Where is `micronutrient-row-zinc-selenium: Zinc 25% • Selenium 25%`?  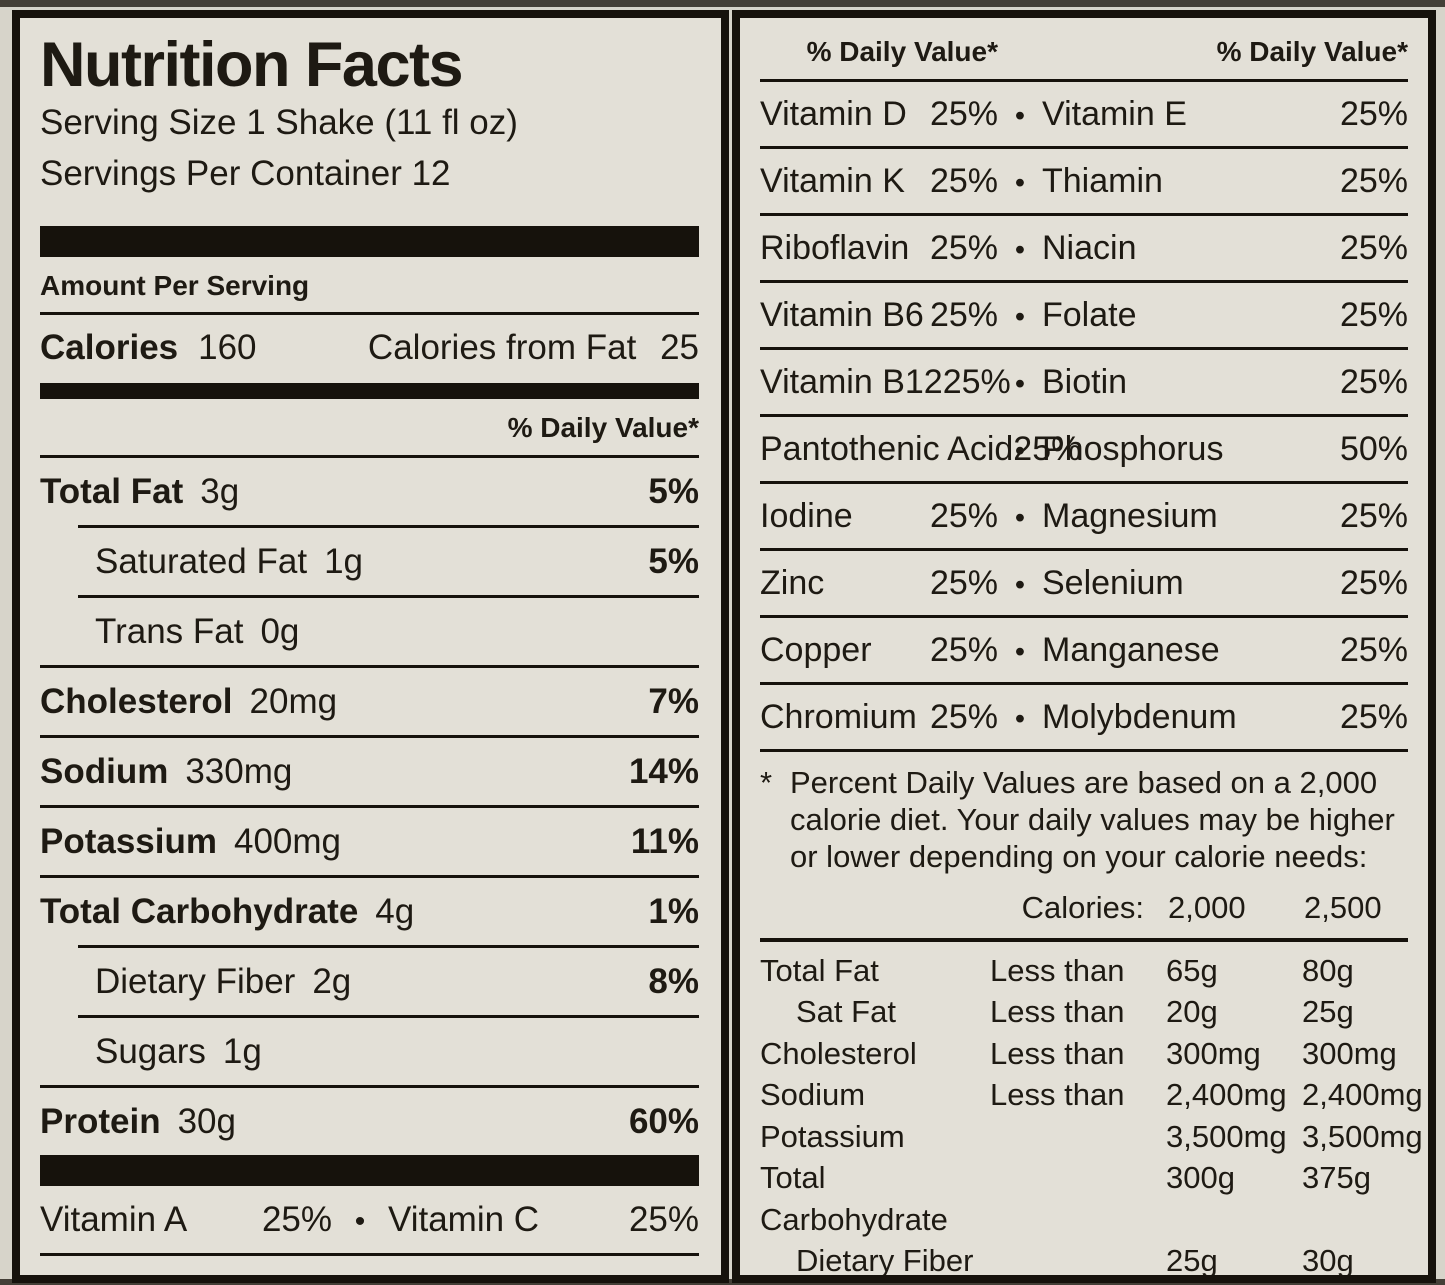 micronutrient-row-zinc-selenium: Zinc 25% • Selenium 25% is located at coordinates (1084, 583).